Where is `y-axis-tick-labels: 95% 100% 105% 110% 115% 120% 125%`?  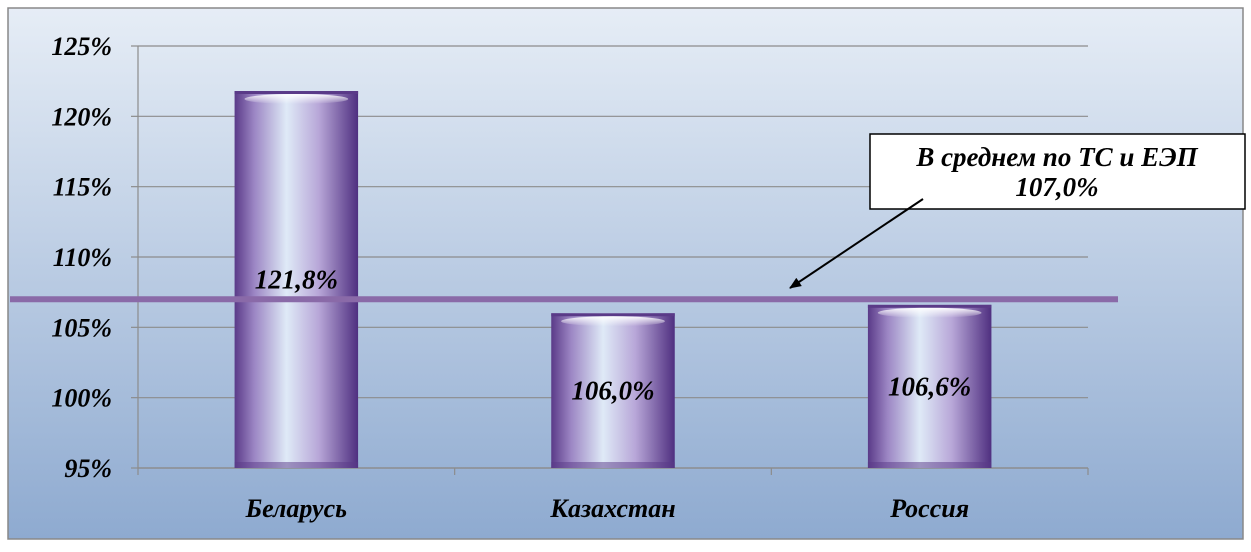
y-axis-tick-labels: 95% 100% 105% 110% 115% 120% 125% is located at coordinates (81, 257).